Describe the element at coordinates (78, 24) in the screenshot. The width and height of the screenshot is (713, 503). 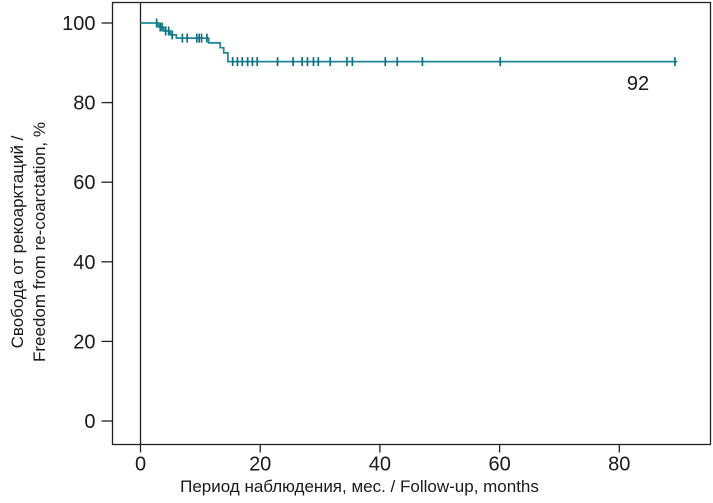
I see `y-axis-tick-label: 100` at that location.